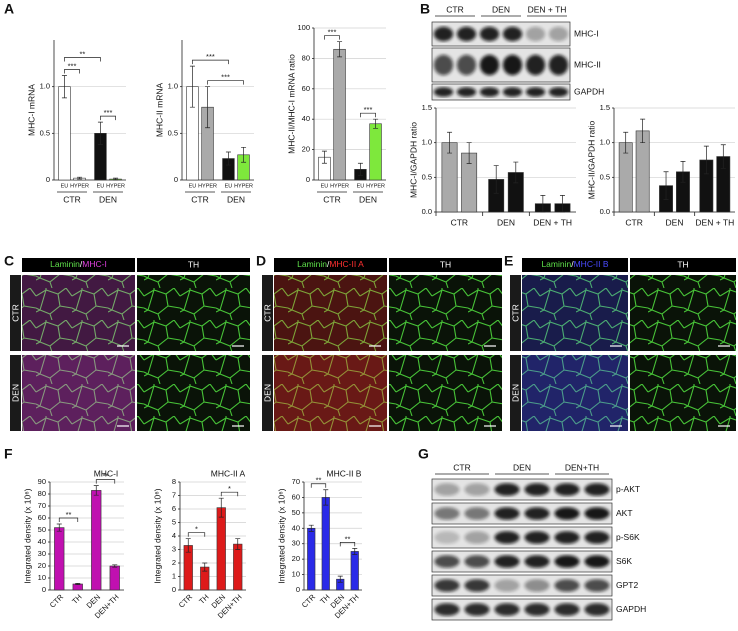  What do you see at coordinates (547, 9) in the screenshot?
I see `blot-group-label: DEN + TH` at bounding box center [547, 9].